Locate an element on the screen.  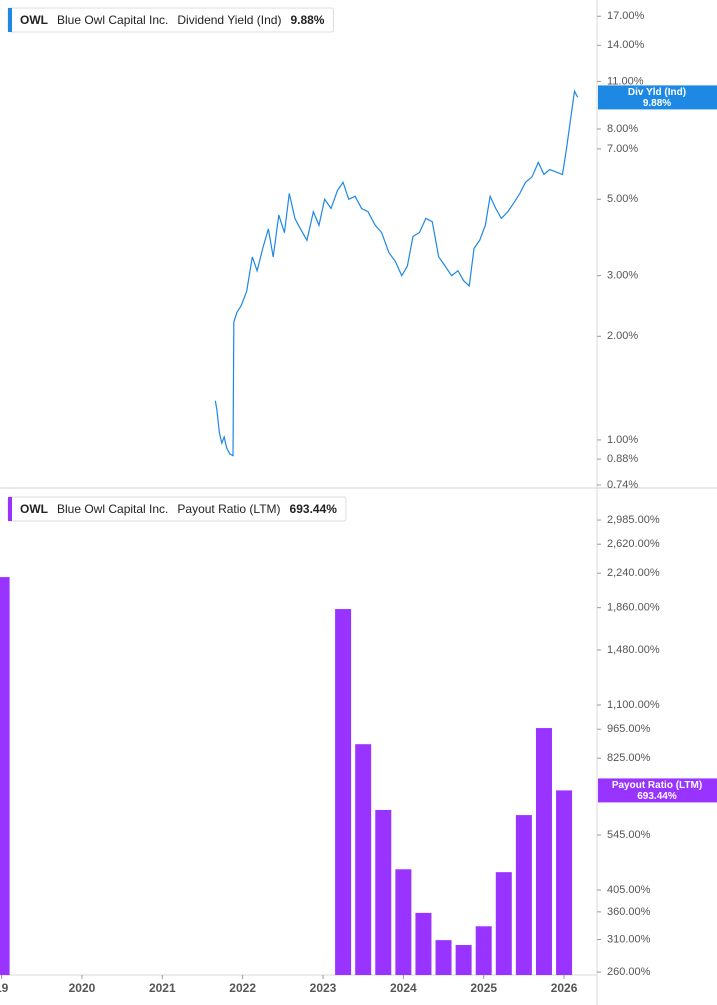
x-tick-label: 2021 is located at coordinates (162, 988).